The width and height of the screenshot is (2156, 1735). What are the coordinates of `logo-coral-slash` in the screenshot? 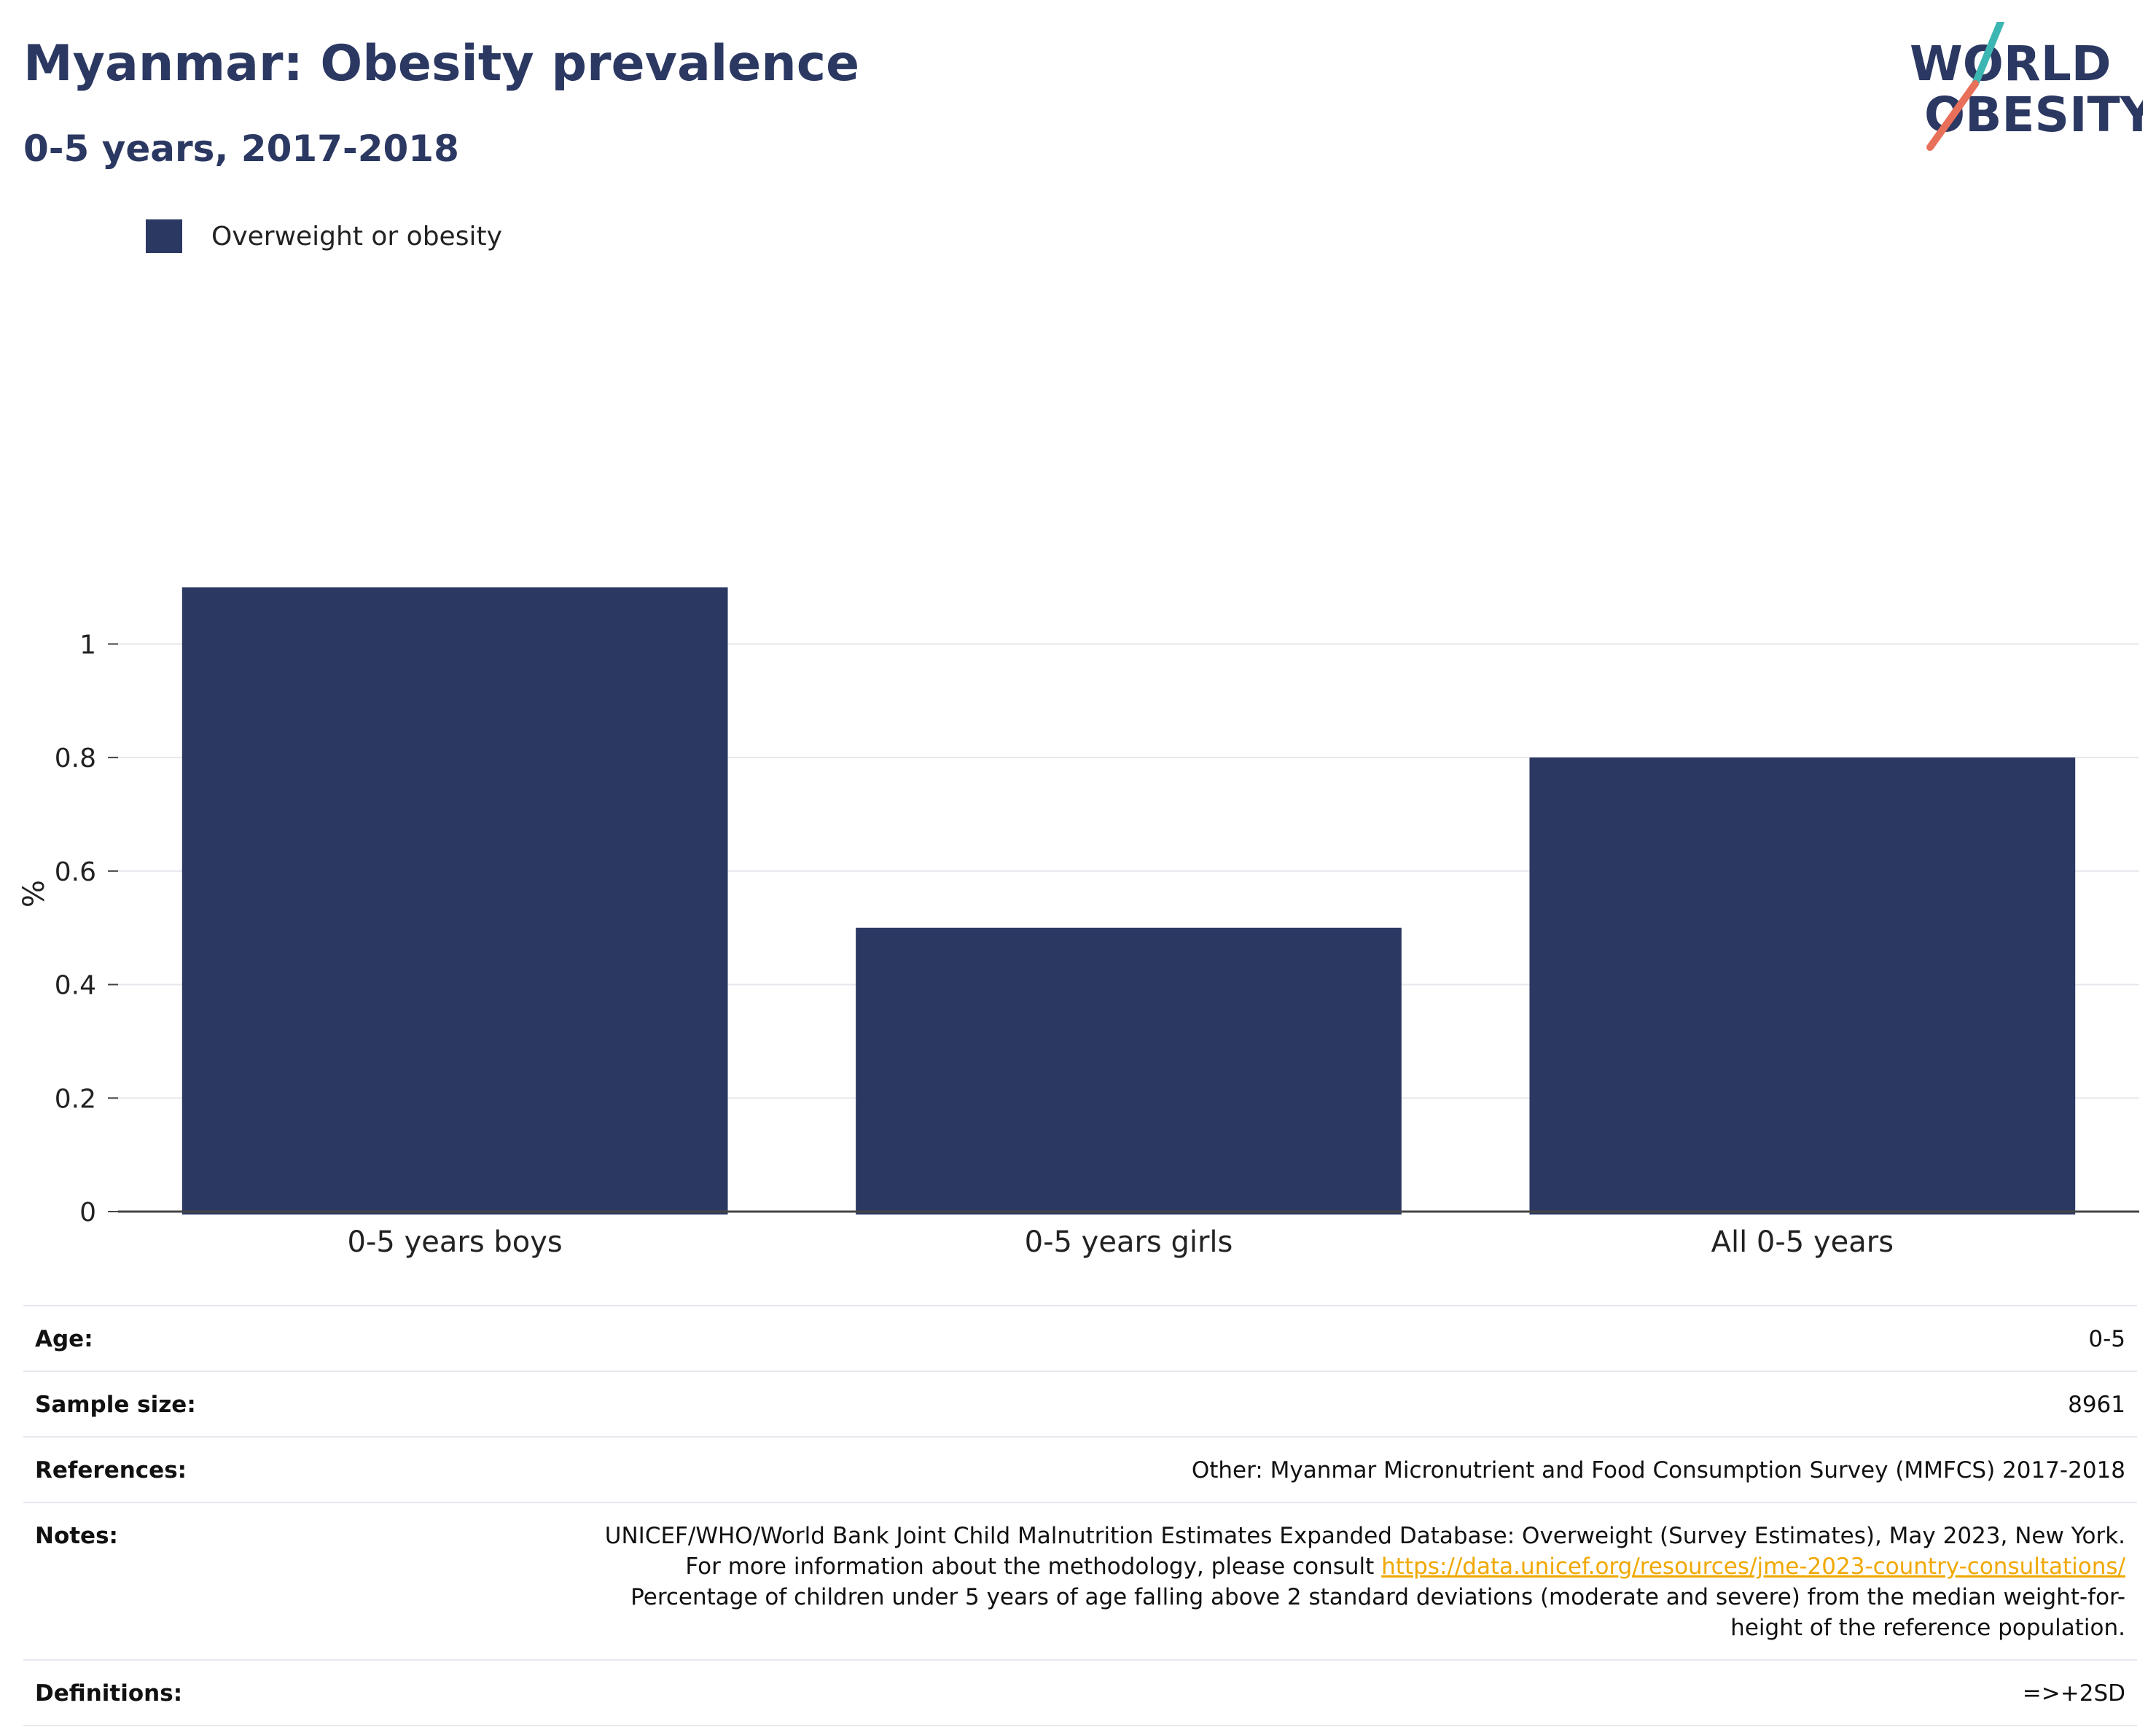 It's located at (1953, 115).